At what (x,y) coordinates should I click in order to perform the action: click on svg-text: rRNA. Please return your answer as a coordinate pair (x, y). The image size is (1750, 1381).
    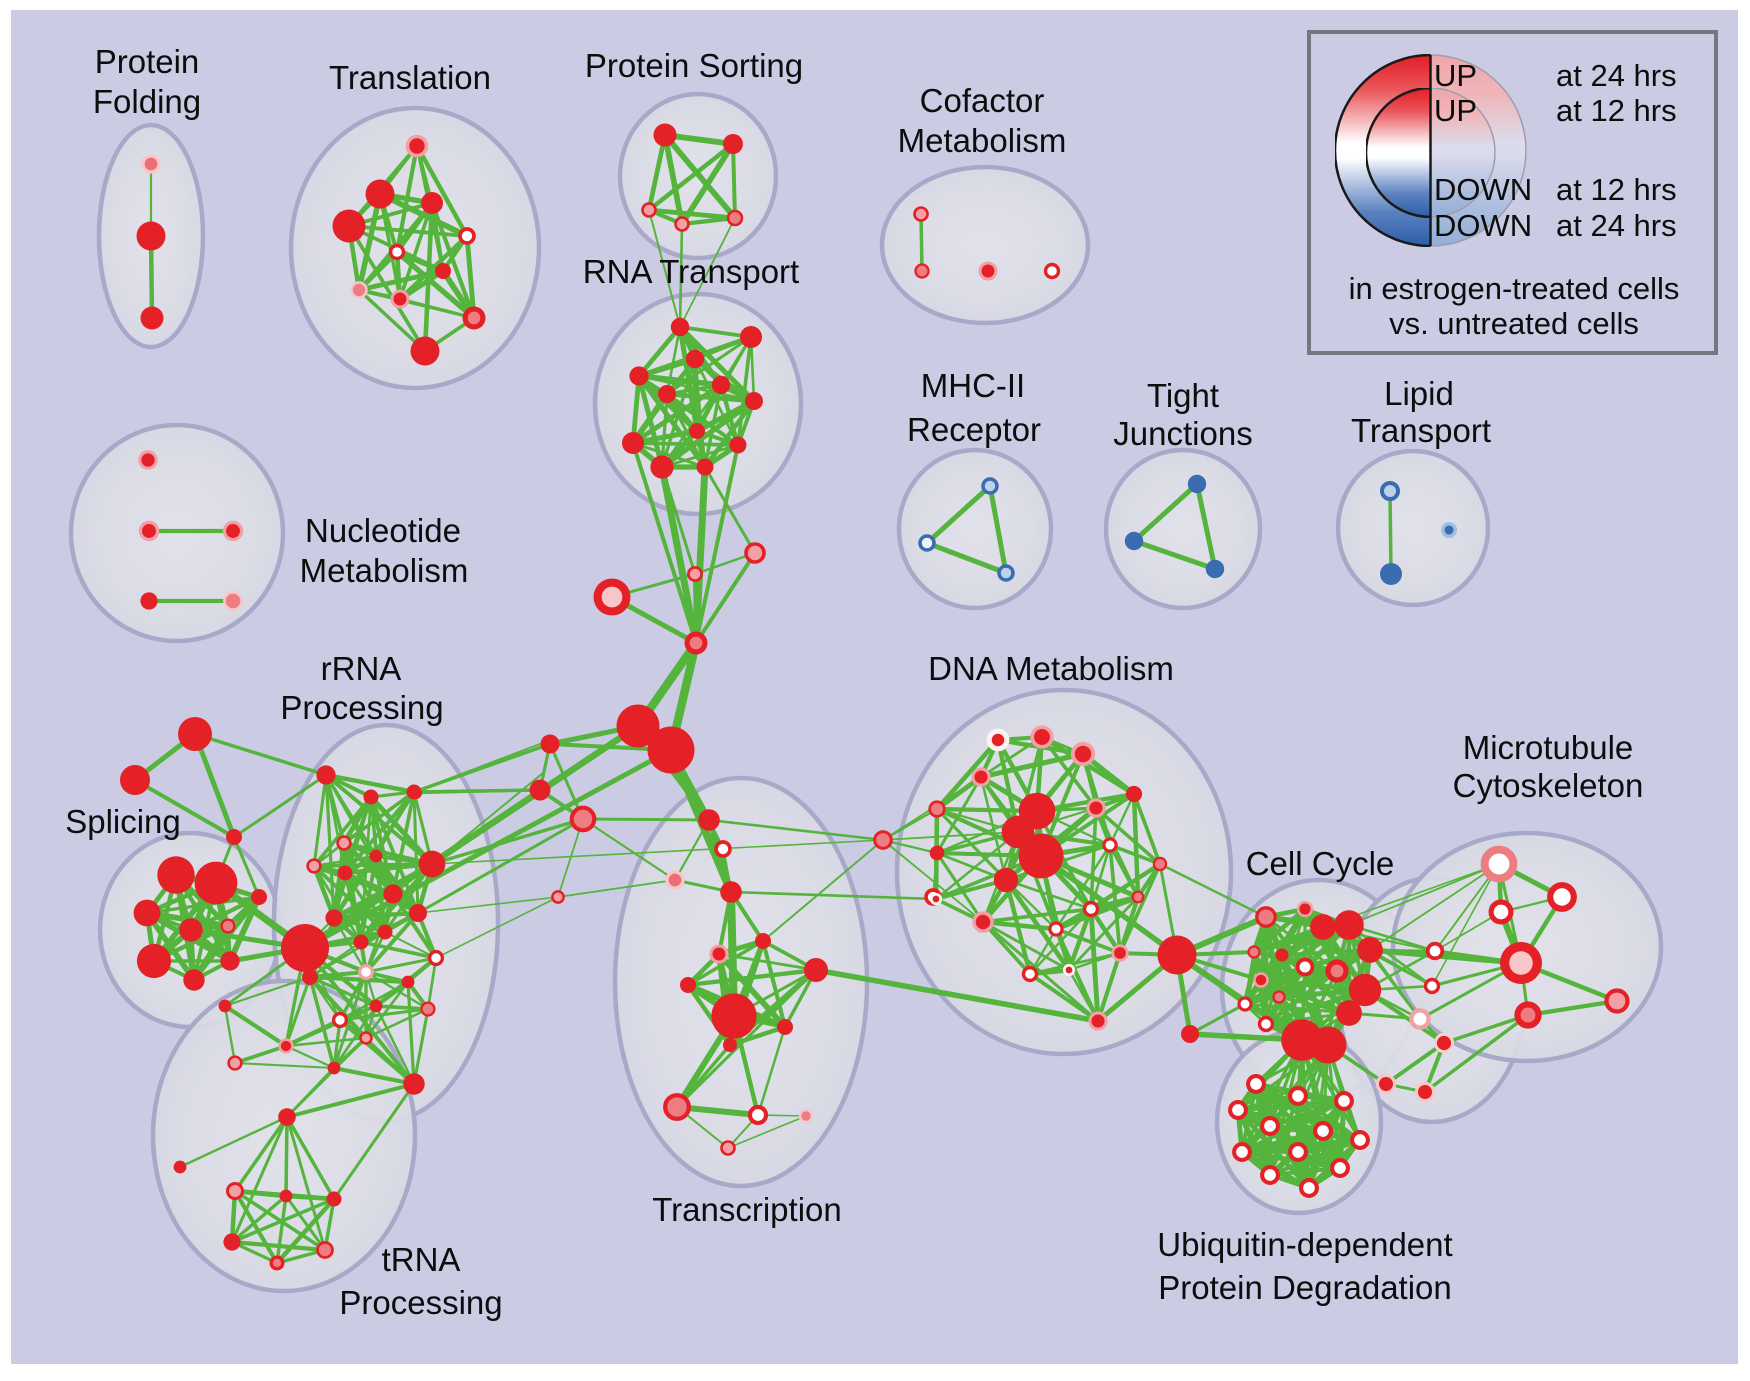
    Looking at the image, I should click on (361, 668).